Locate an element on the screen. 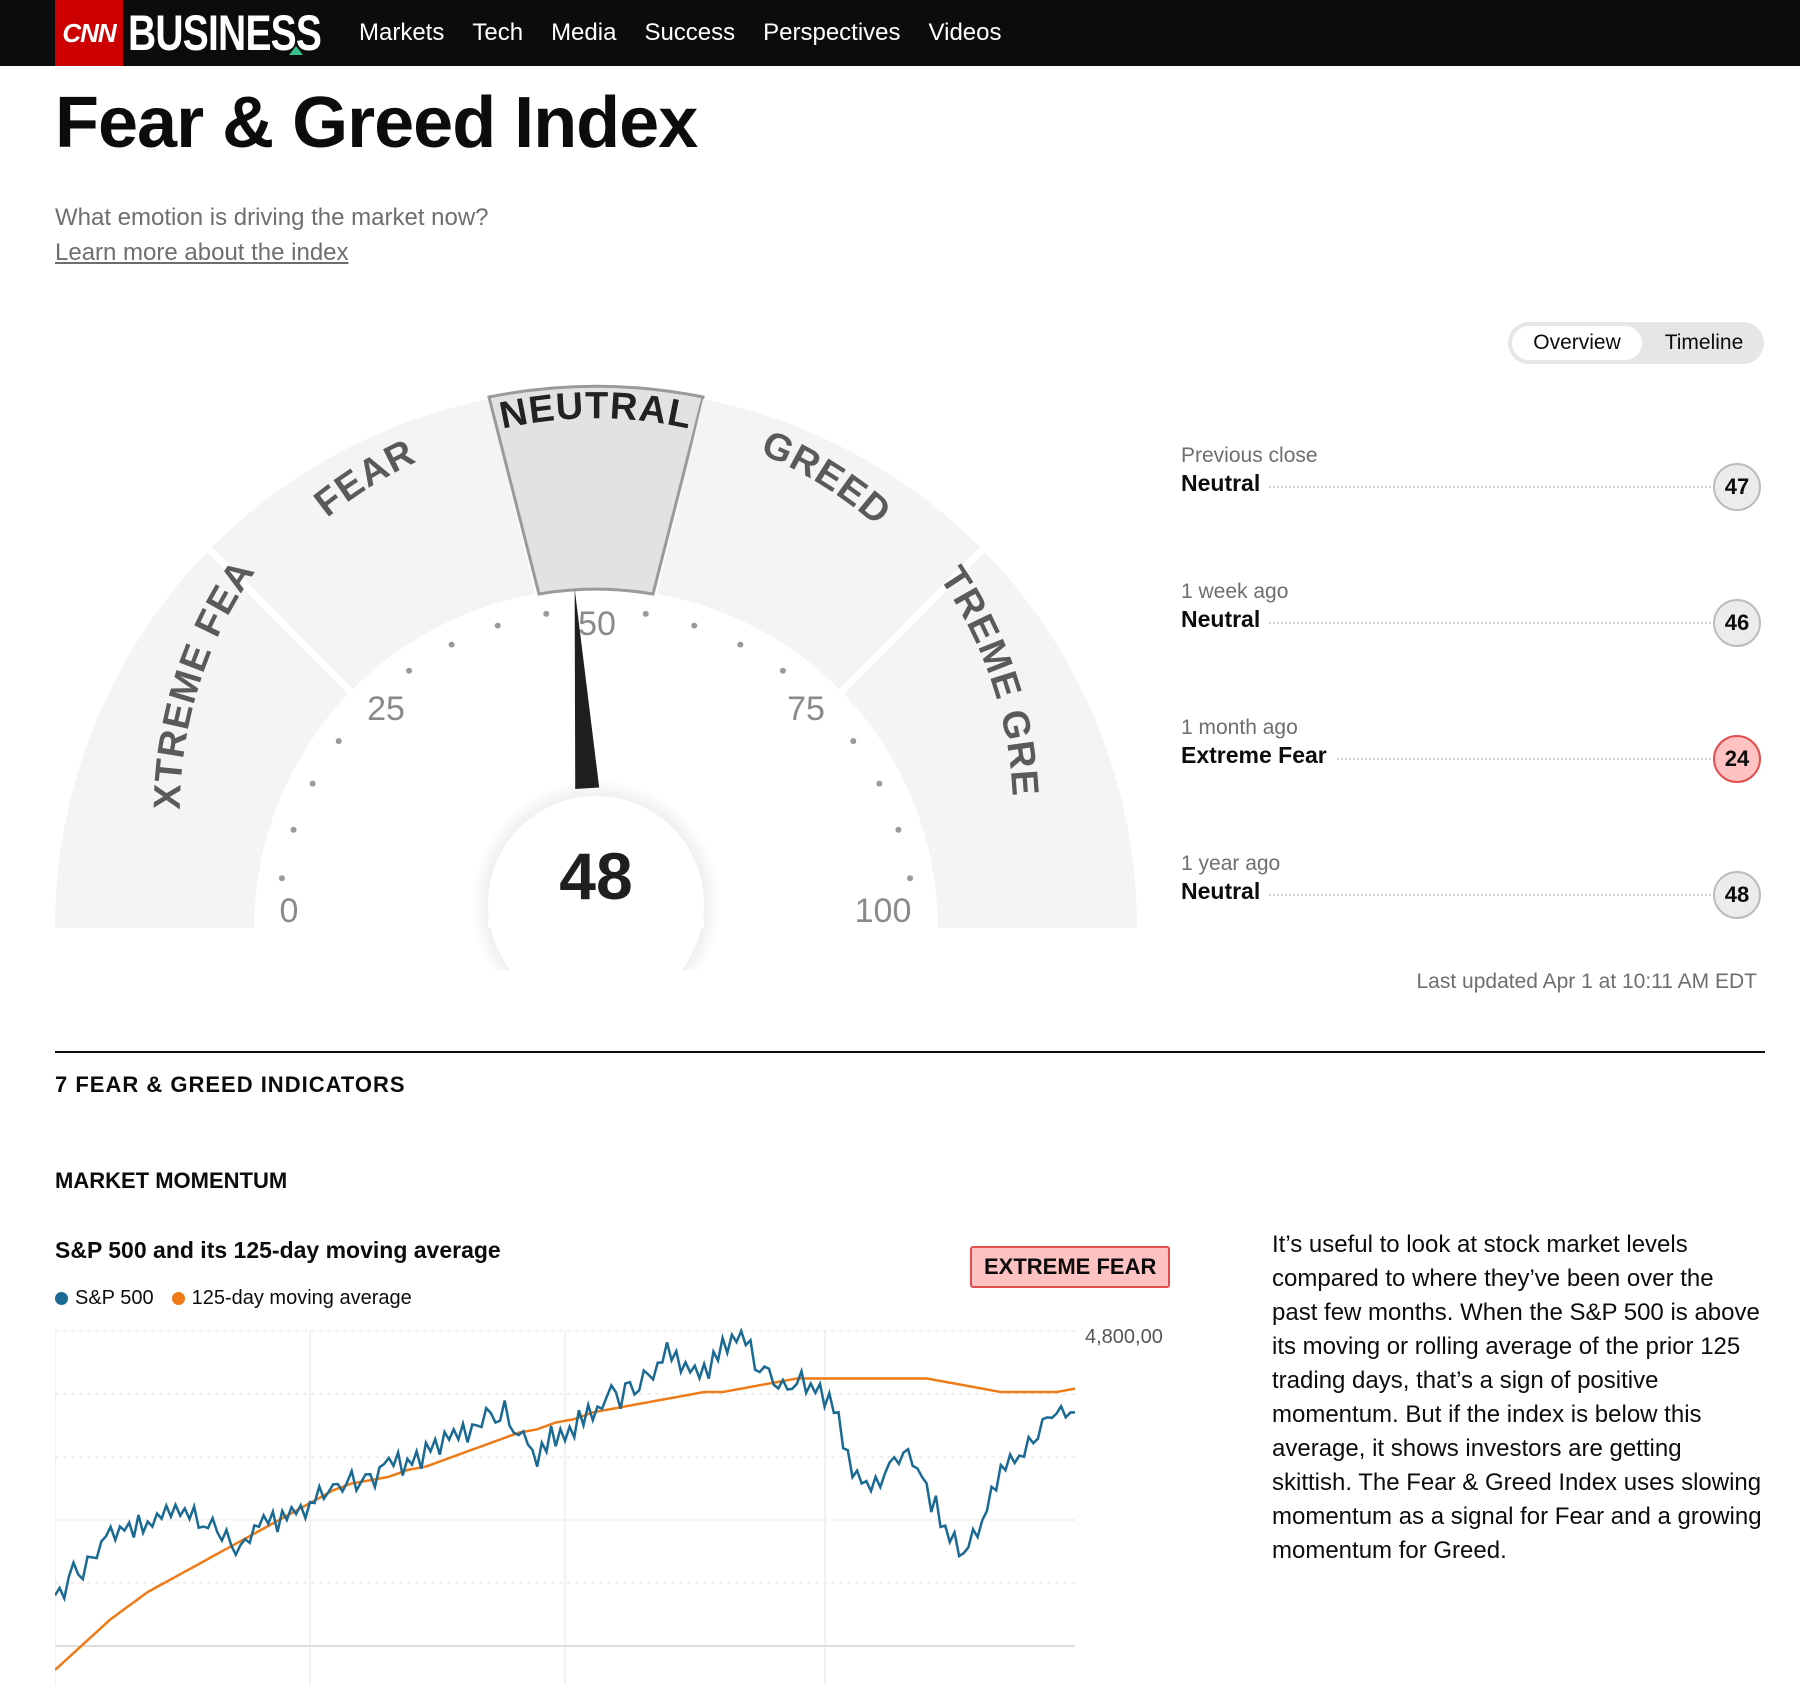  gauge-tick-dots is located at coordinates (596, 746).